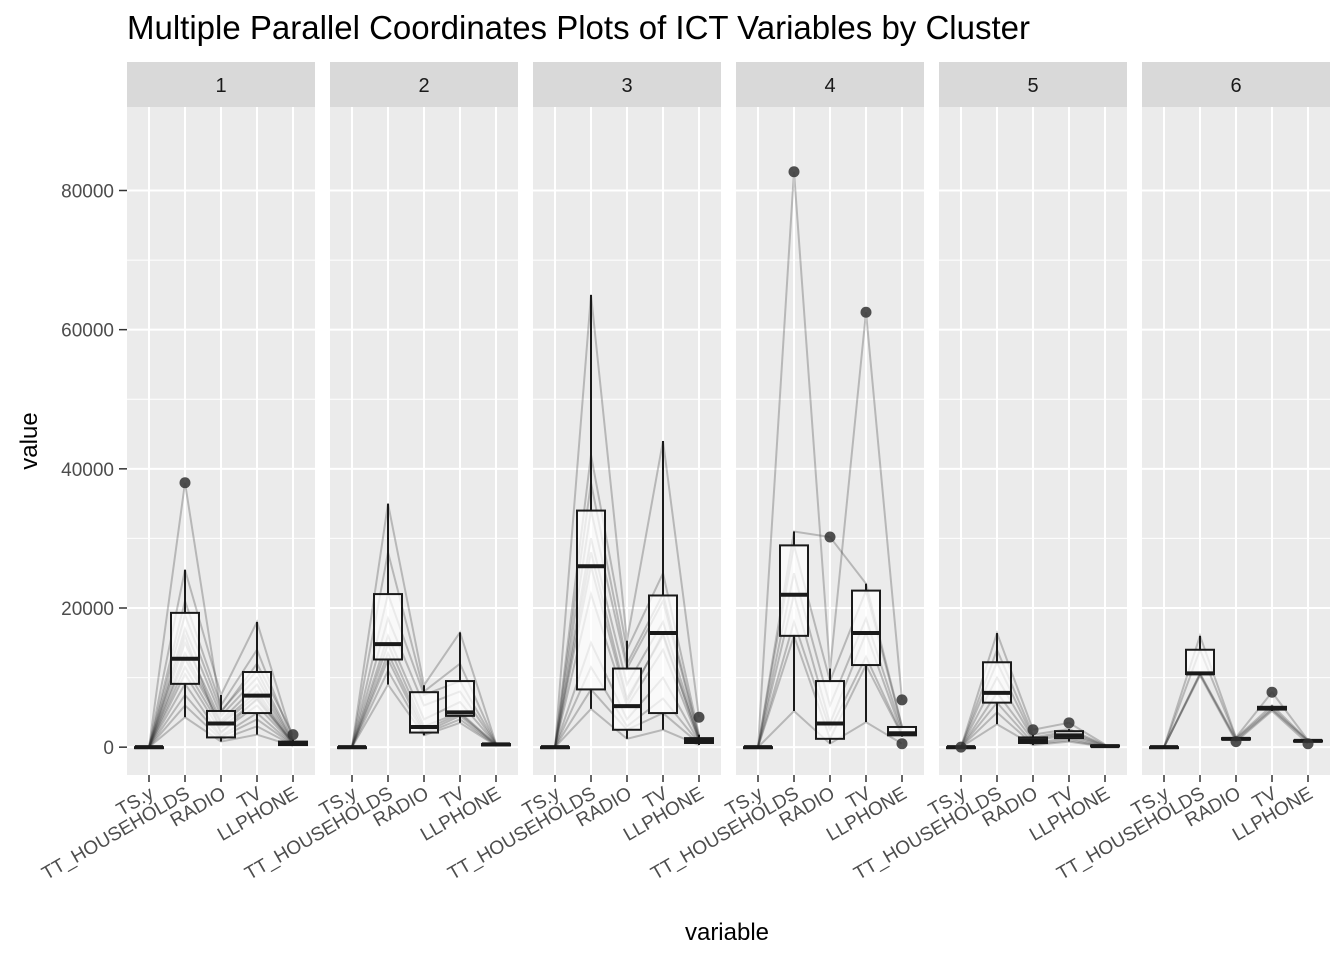 The image size is (1344, 960). I want to click on x-axis-title: variable, so click(727, 932).